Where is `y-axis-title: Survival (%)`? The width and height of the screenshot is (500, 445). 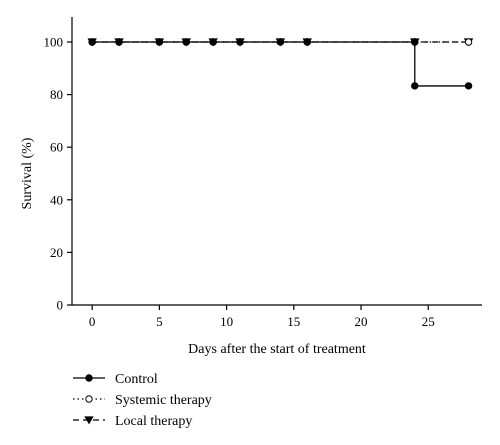 y-axis-title: Survival (%) is located at coordinates (27, 173).